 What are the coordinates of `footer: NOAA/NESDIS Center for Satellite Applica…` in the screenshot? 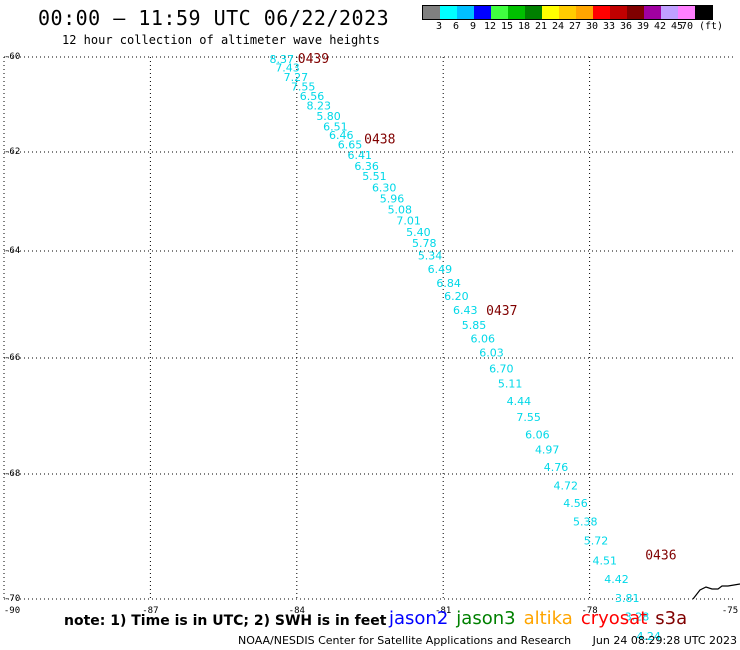 It's located at (487, 640).